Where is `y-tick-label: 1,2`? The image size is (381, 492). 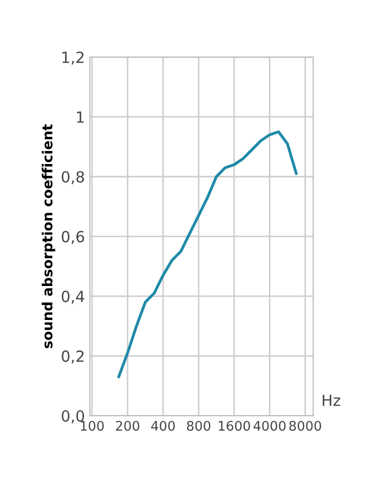
y-tick-label: 1,2 is located at coordinates (73, 58).